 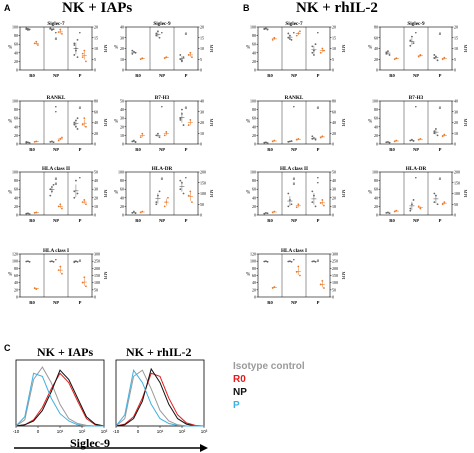 What do you see at coordinates (17, 144) in the screenshot?
I see `y-tick-label-left: 0` at bounding box center [17, 144].